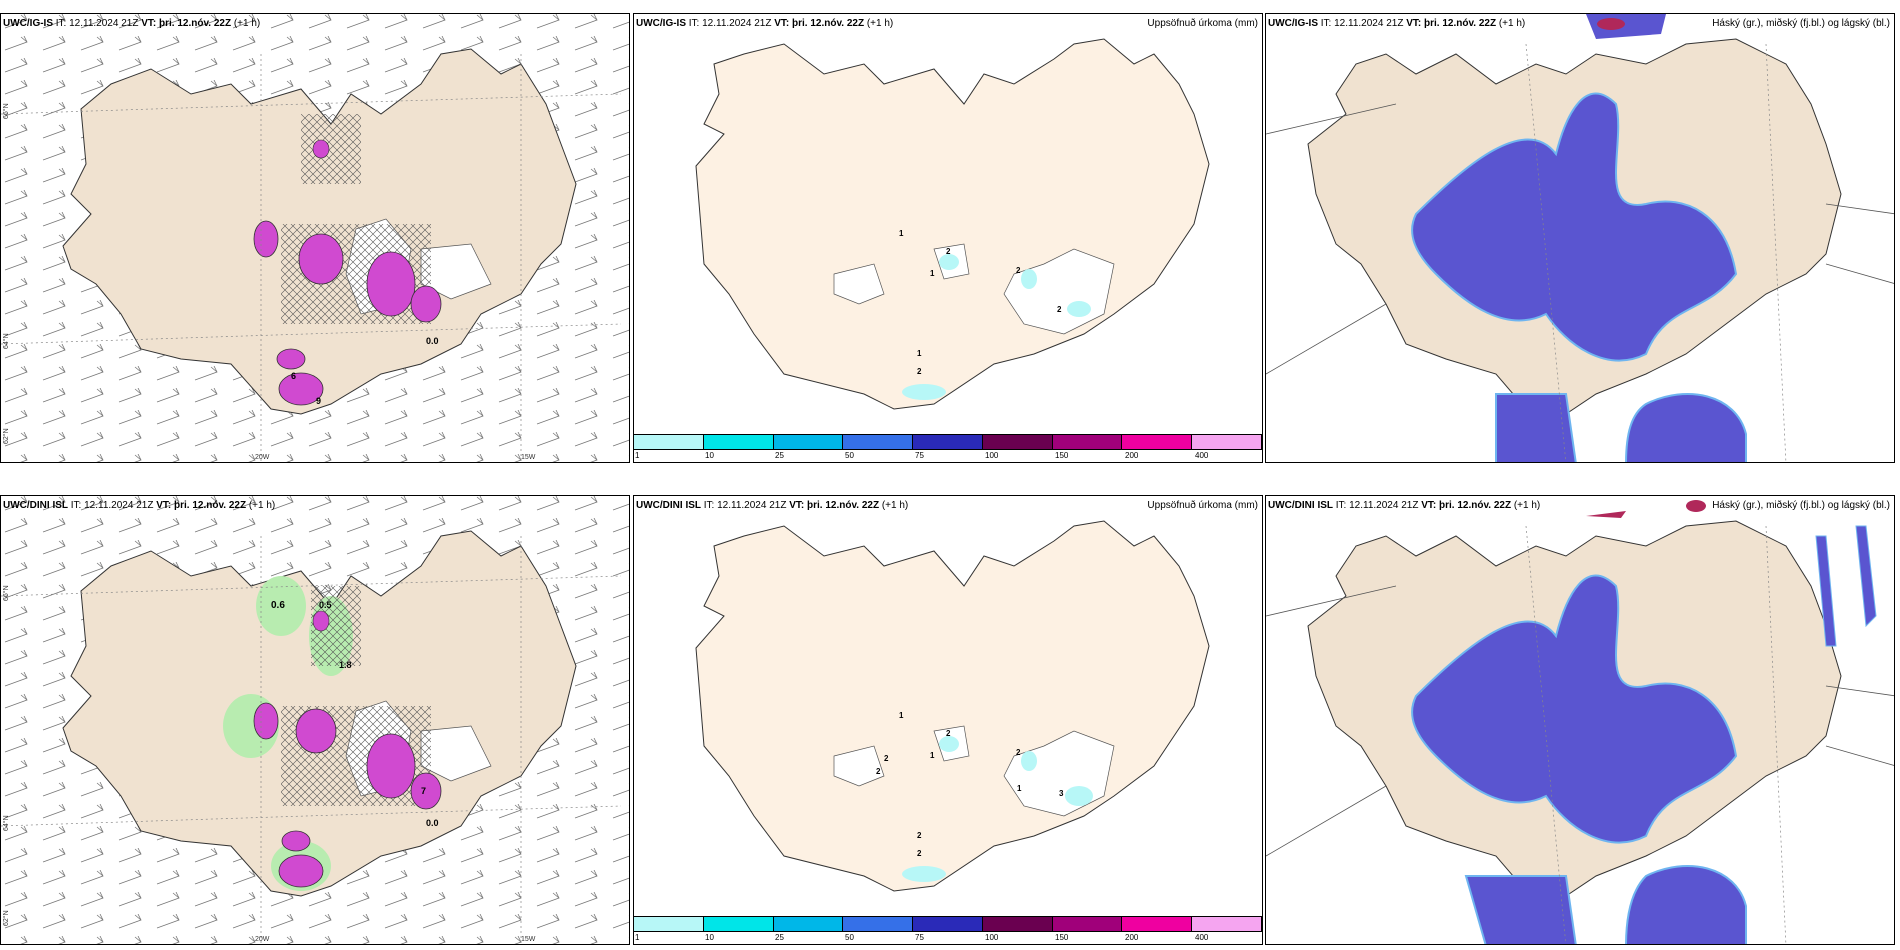 This screenshot has height=950, width=1900. Describe the element at coordinates (992, 455) in the screenshot. I see `legend-tick: 100` at that location.